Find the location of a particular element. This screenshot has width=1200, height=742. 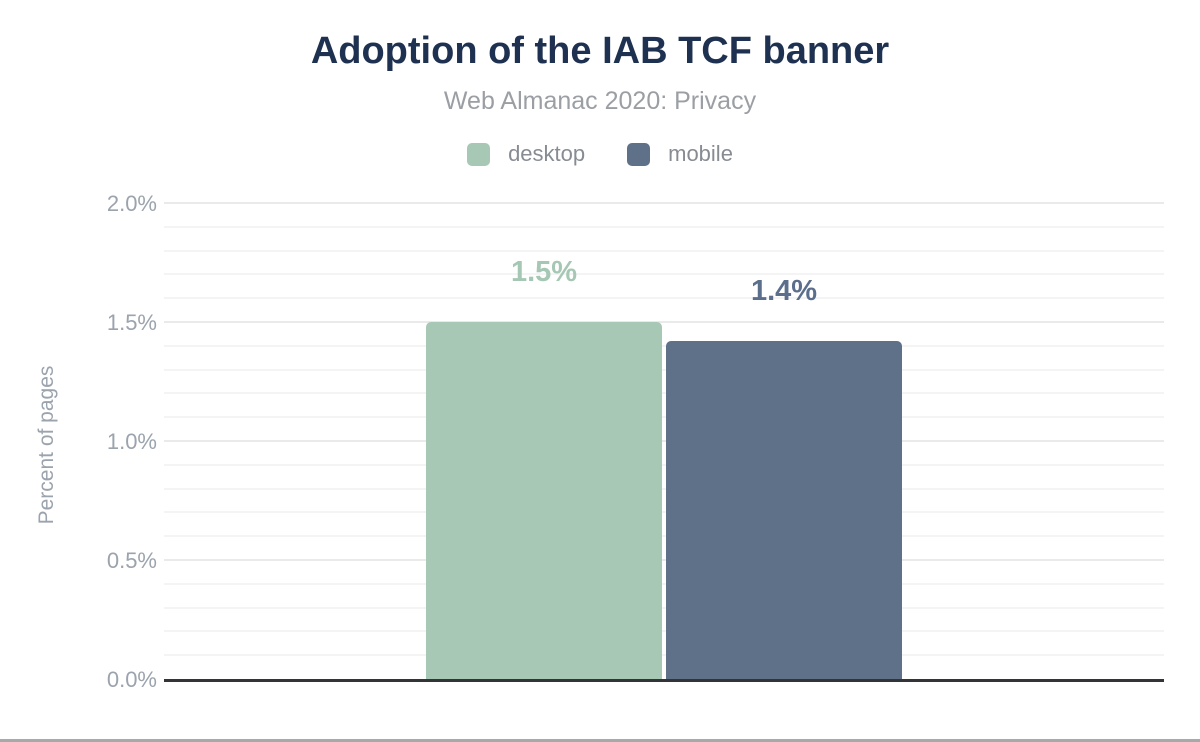

bar-value-label-mobile: 1.4% is located at coordinates (784, 291).